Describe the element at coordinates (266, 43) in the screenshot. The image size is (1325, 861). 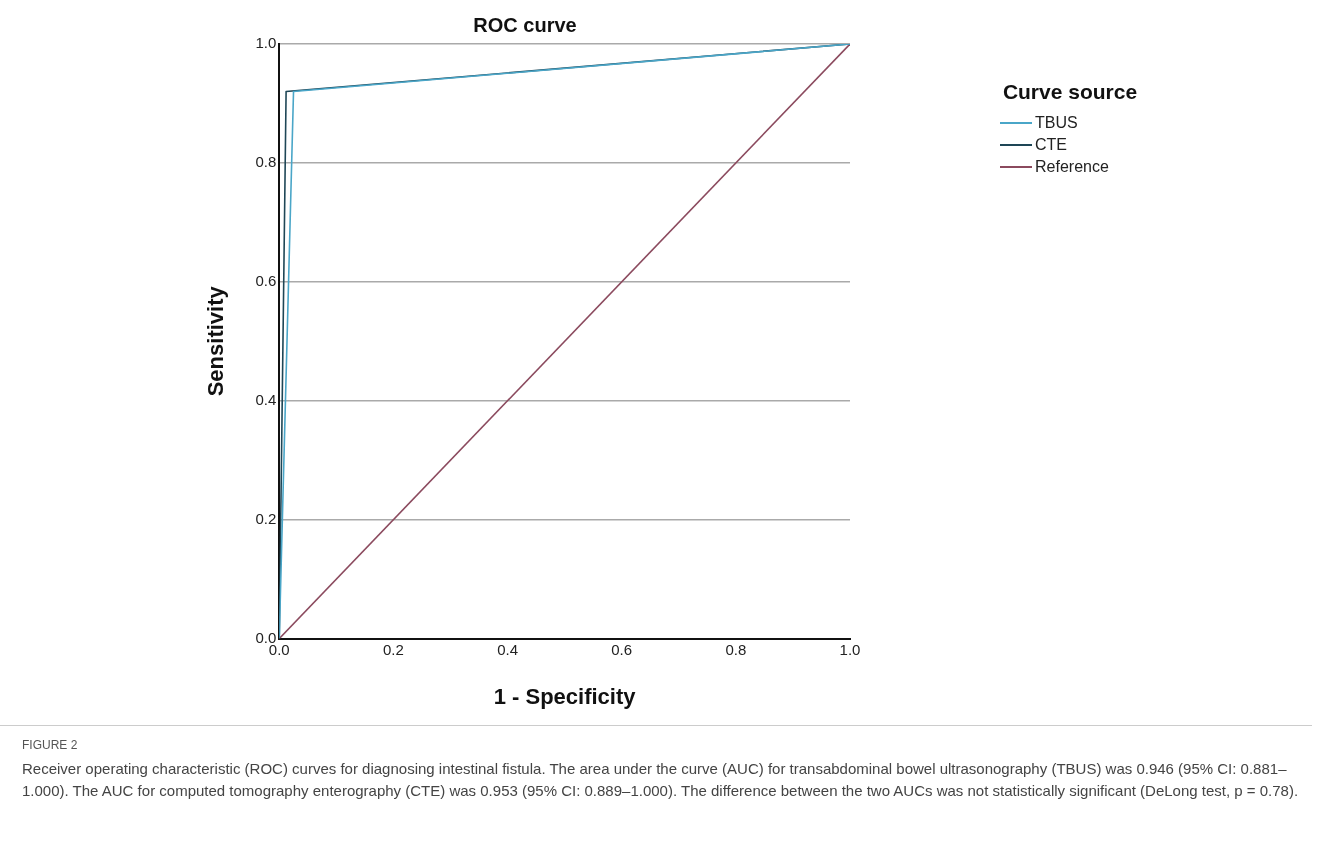
I see `y-tick-label: 1.0` at that location.